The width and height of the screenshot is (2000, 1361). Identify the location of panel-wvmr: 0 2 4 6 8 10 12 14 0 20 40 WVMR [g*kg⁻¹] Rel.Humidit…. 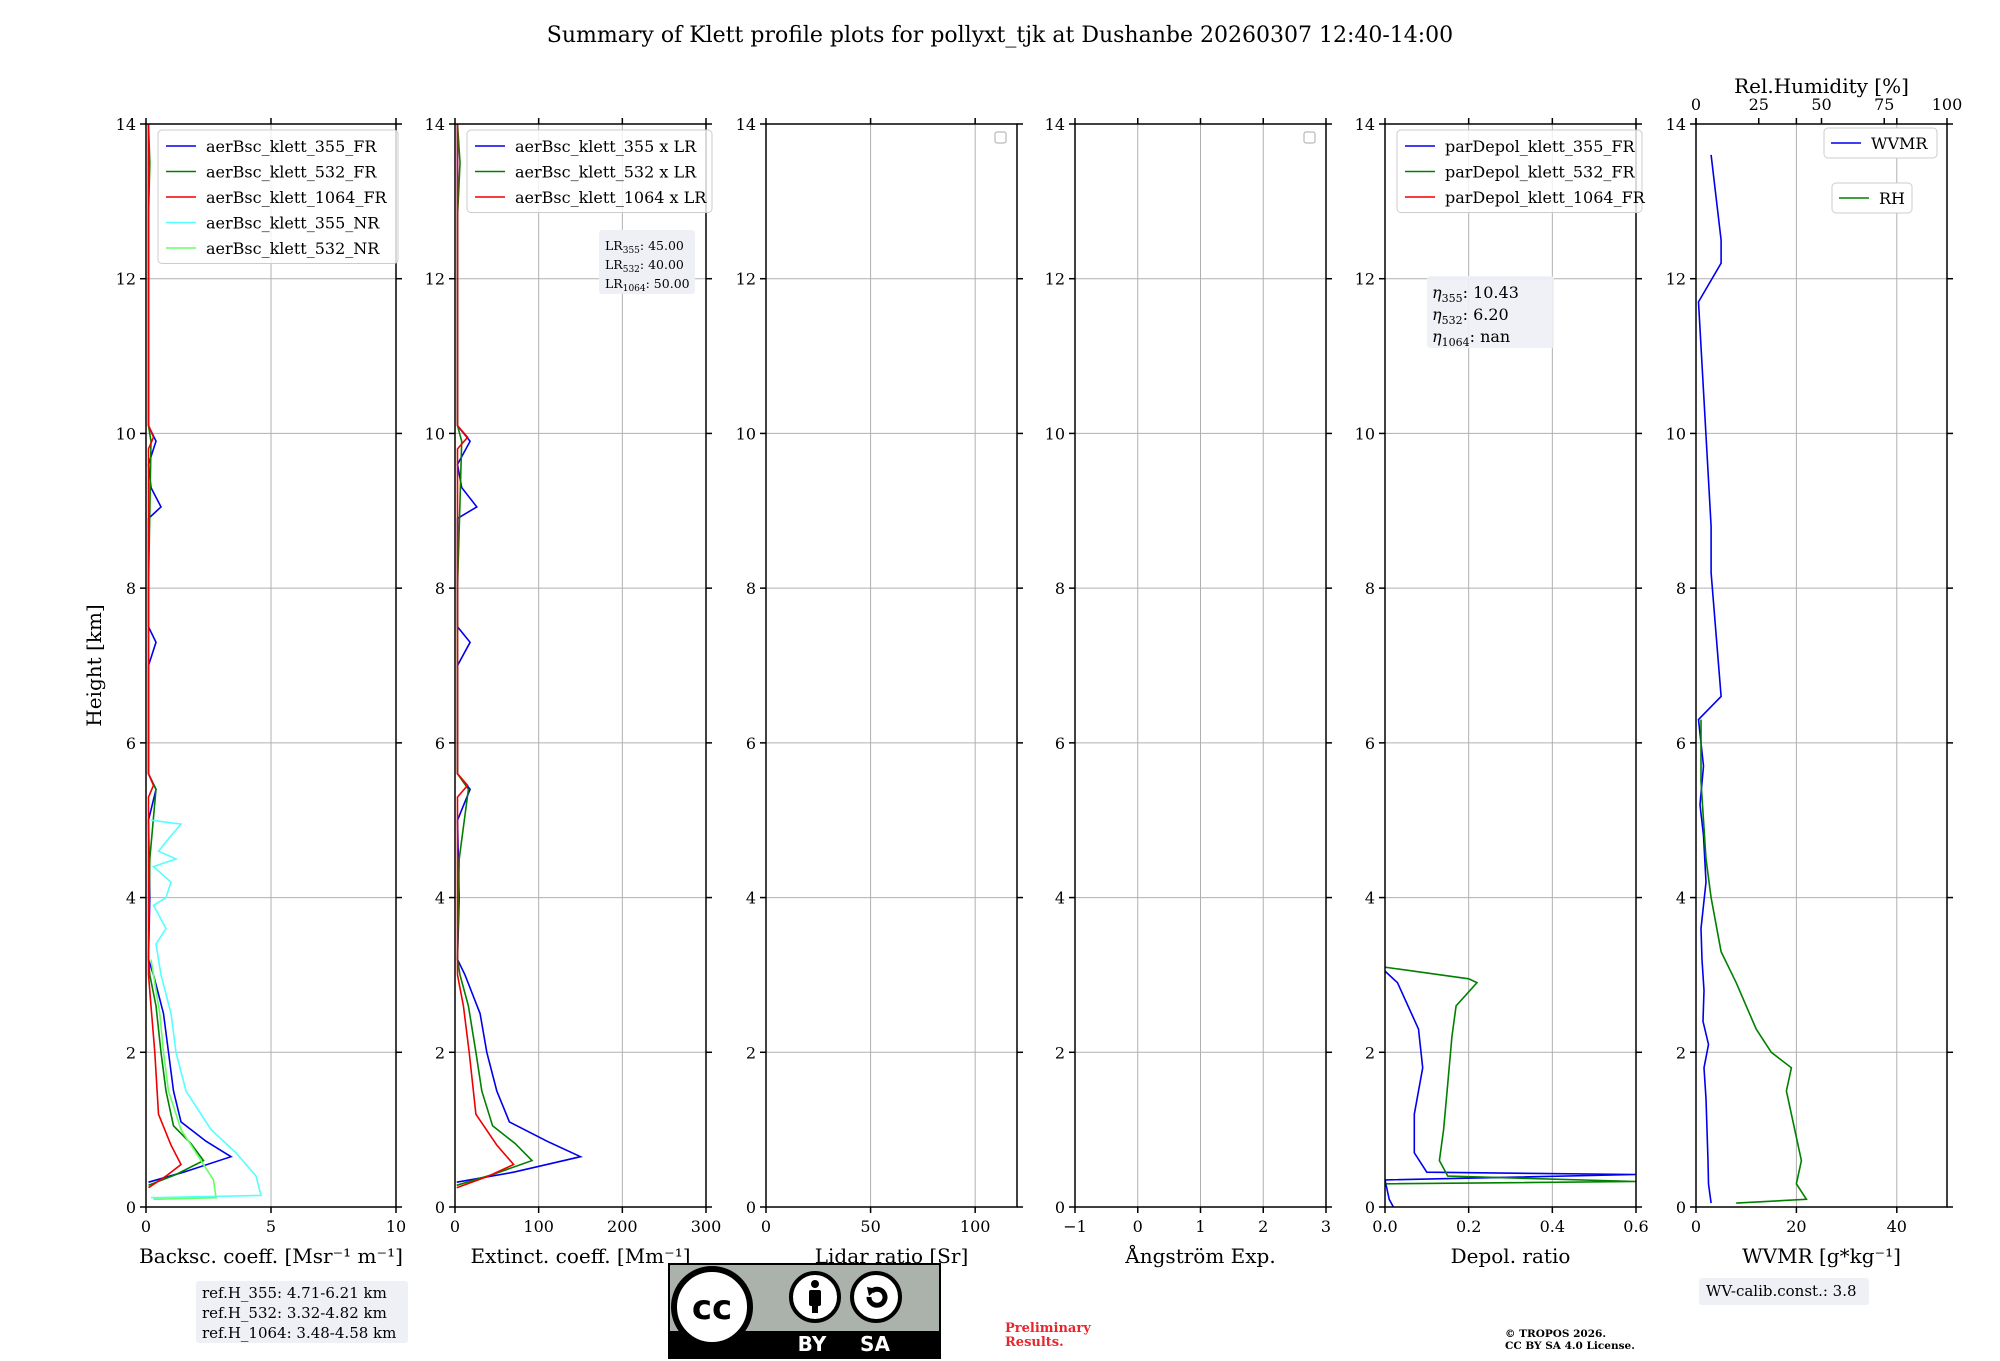
(1814, 671).